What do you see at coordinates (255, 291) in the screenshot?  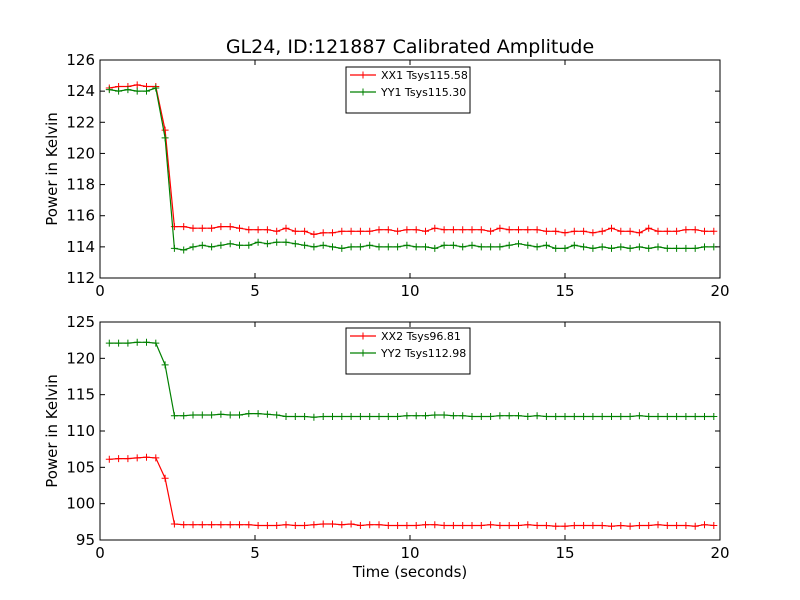 I see `top-x-tick-label: 5` at bounding box center [255, 291].